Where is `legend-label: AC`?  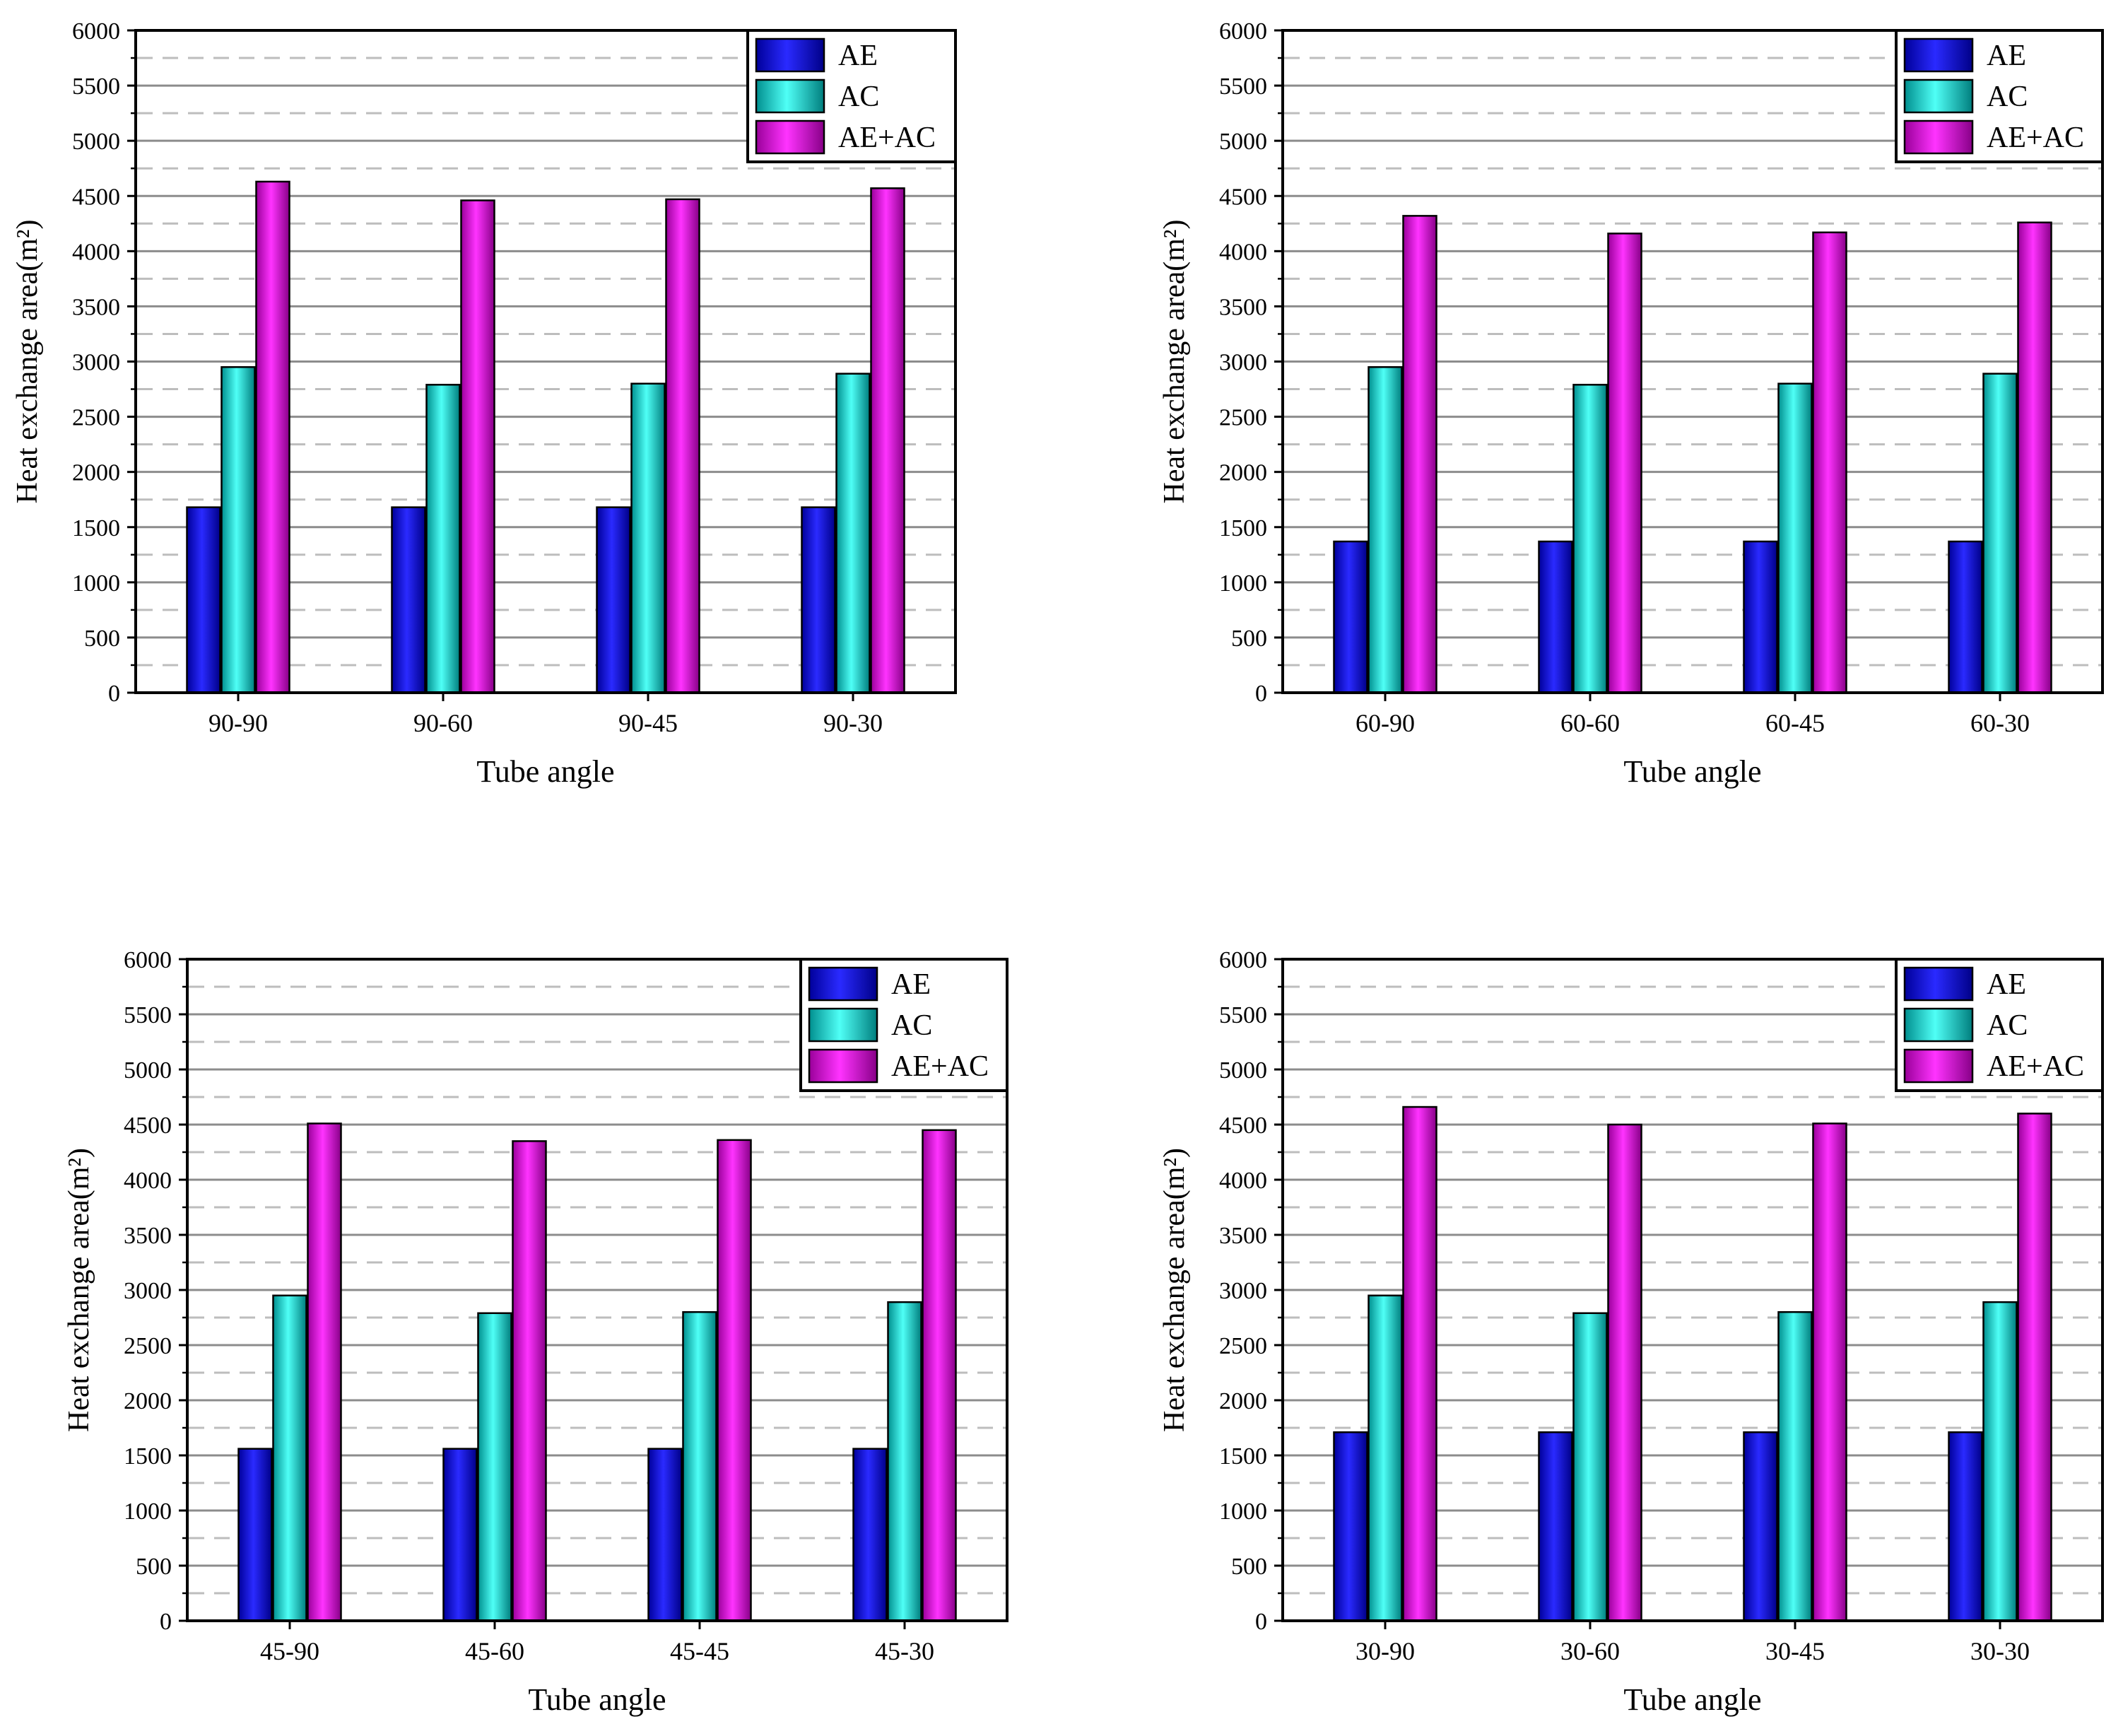
legend-label: AC is located at coordinates (911, 1025).